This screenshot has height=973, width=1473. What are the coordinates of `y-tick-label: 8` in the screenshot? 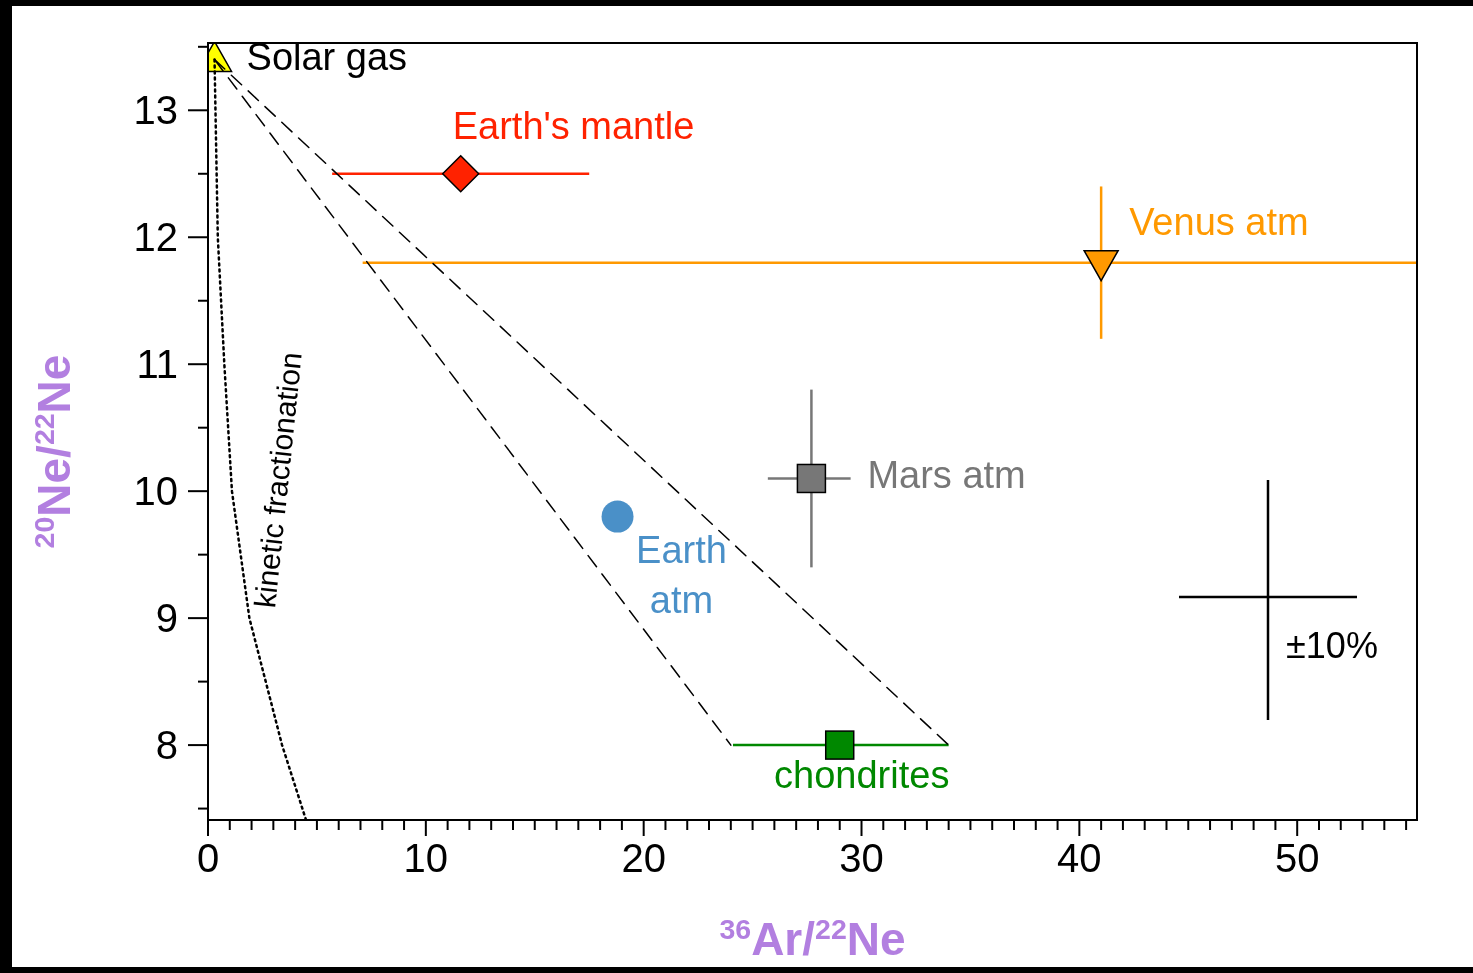 It's located at (166, 745).